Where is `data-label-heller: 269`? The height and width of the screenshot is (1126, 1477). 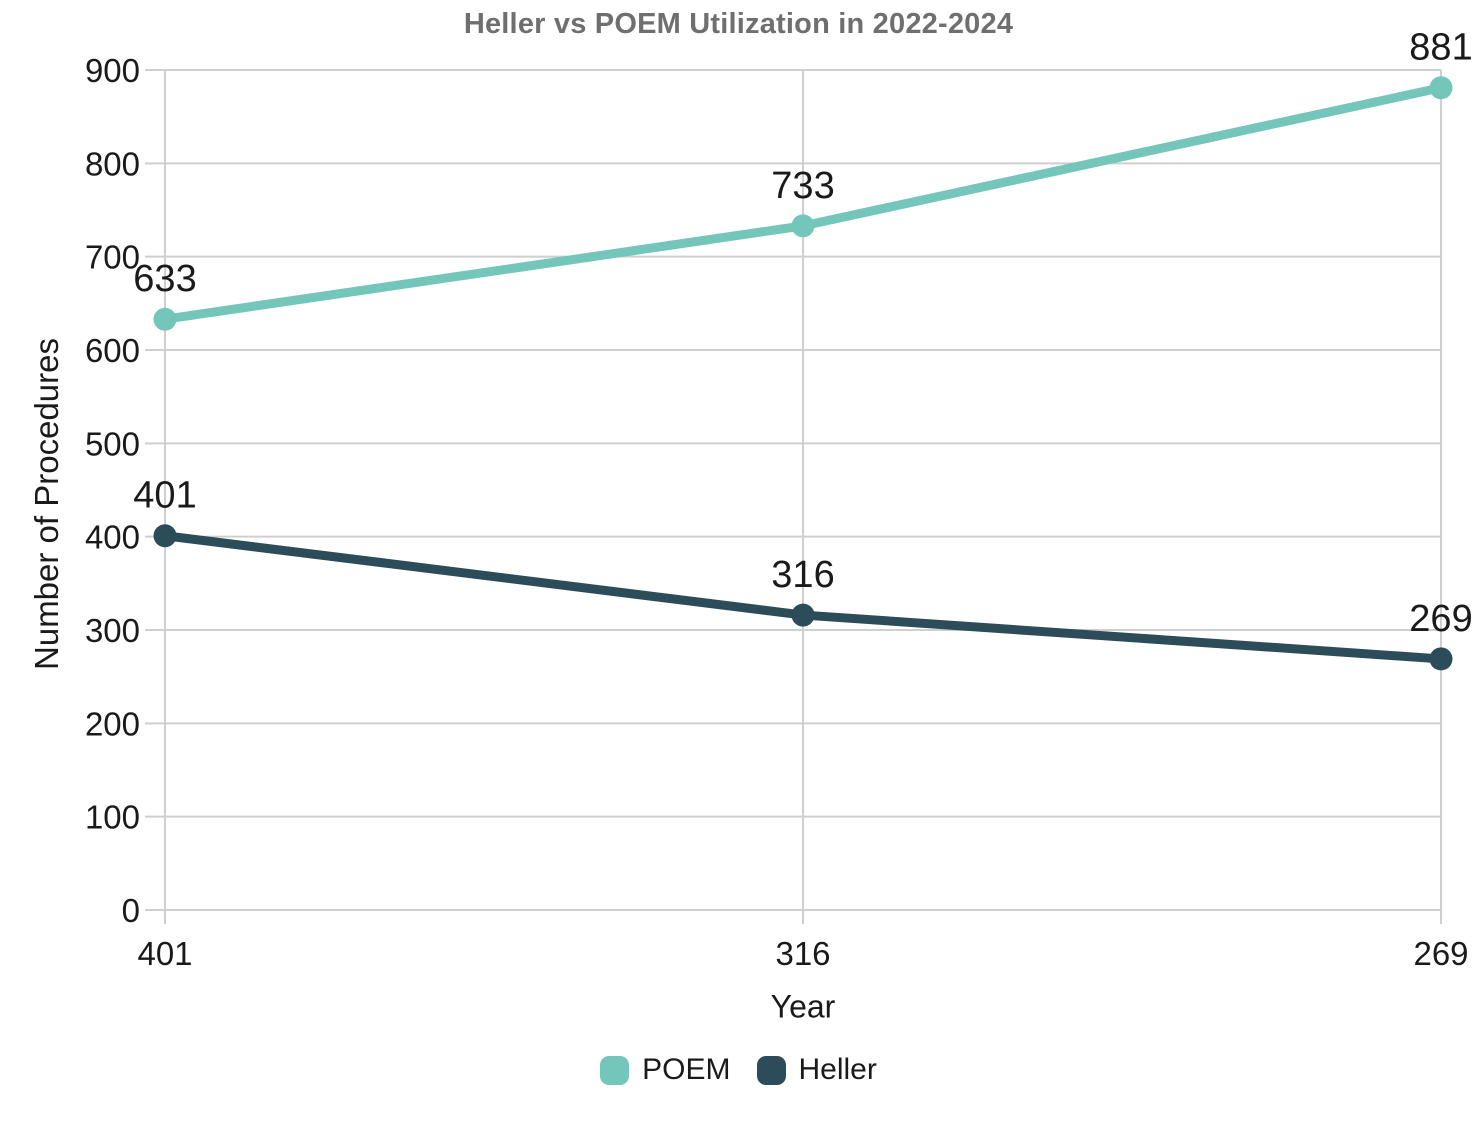
data-label-heller: 269 is located at coordinates (1440, 619).